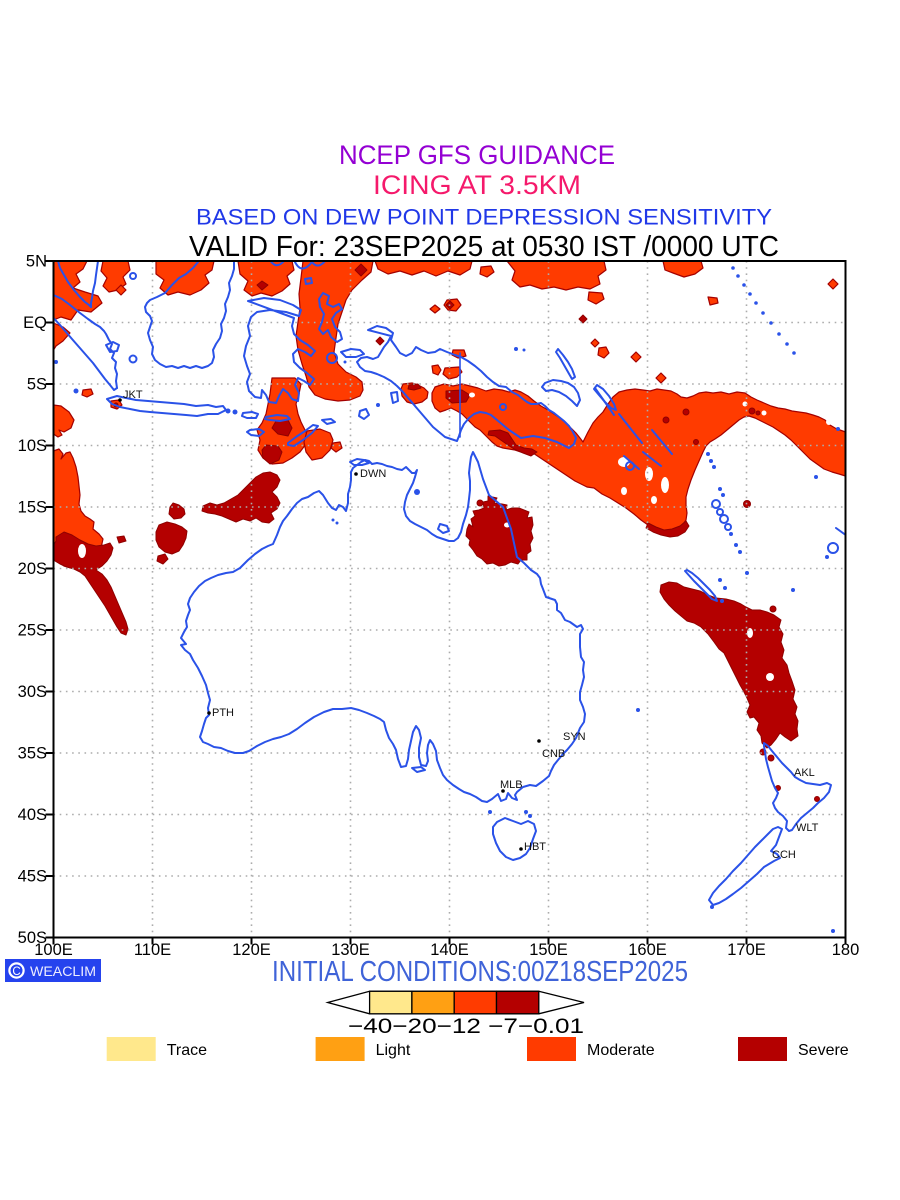 This screenshot has height=1200, width=900. Describe the element at coordinates (574, 737) in the screenshot. I see `svg-text: SYN` at that location.